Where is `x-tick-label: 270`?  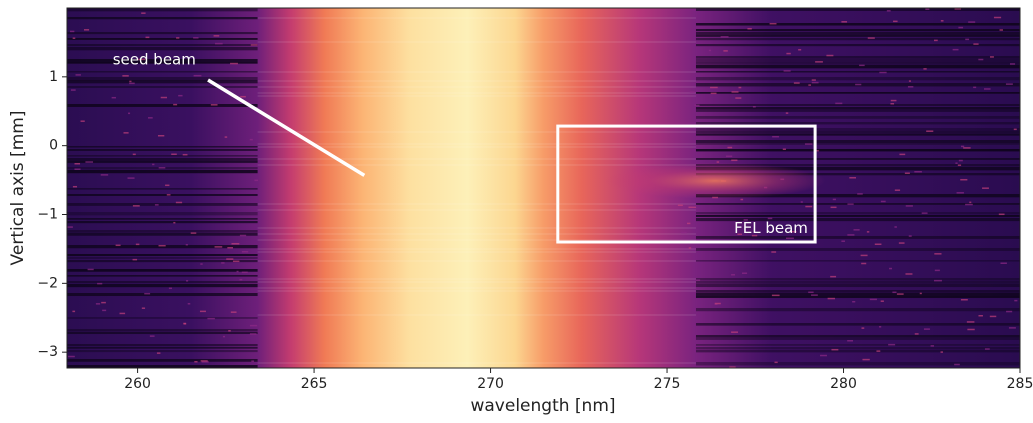 x-tick-label: 270 is located at coordinates (490, 384).